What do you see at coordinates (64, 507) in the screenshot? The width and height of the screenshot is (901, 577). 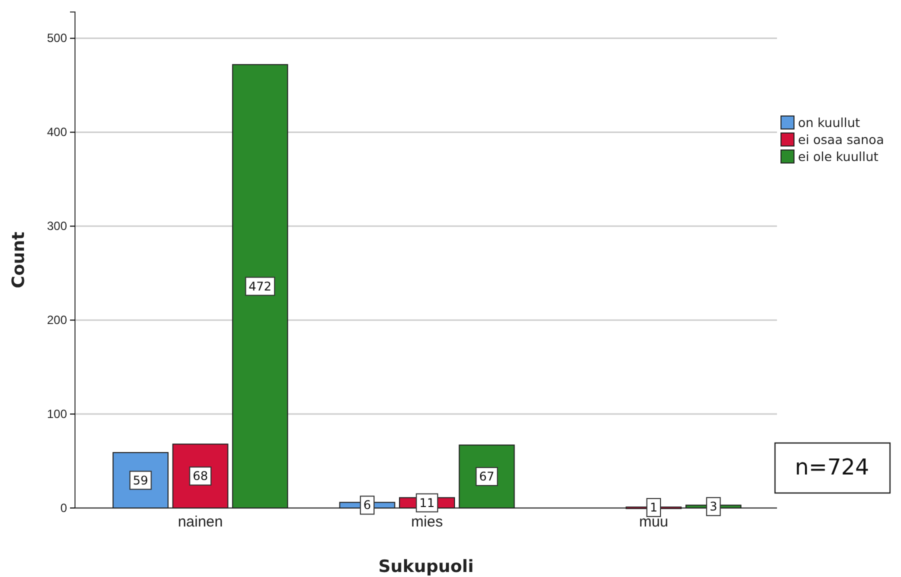 I see `y-tick-label: 0` at bounding box center [64, 507].